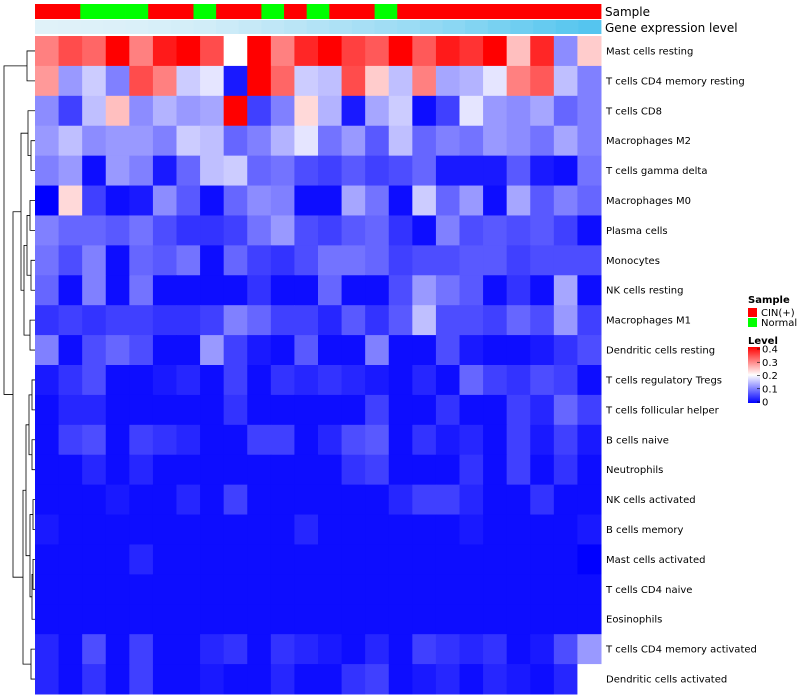 The width and height of the screenshot is (800, 700). What do you see at coordinates (656, 171) in the screenshot?
I see `row-label: T cells gamma delta` at bounding box center [656, 171].